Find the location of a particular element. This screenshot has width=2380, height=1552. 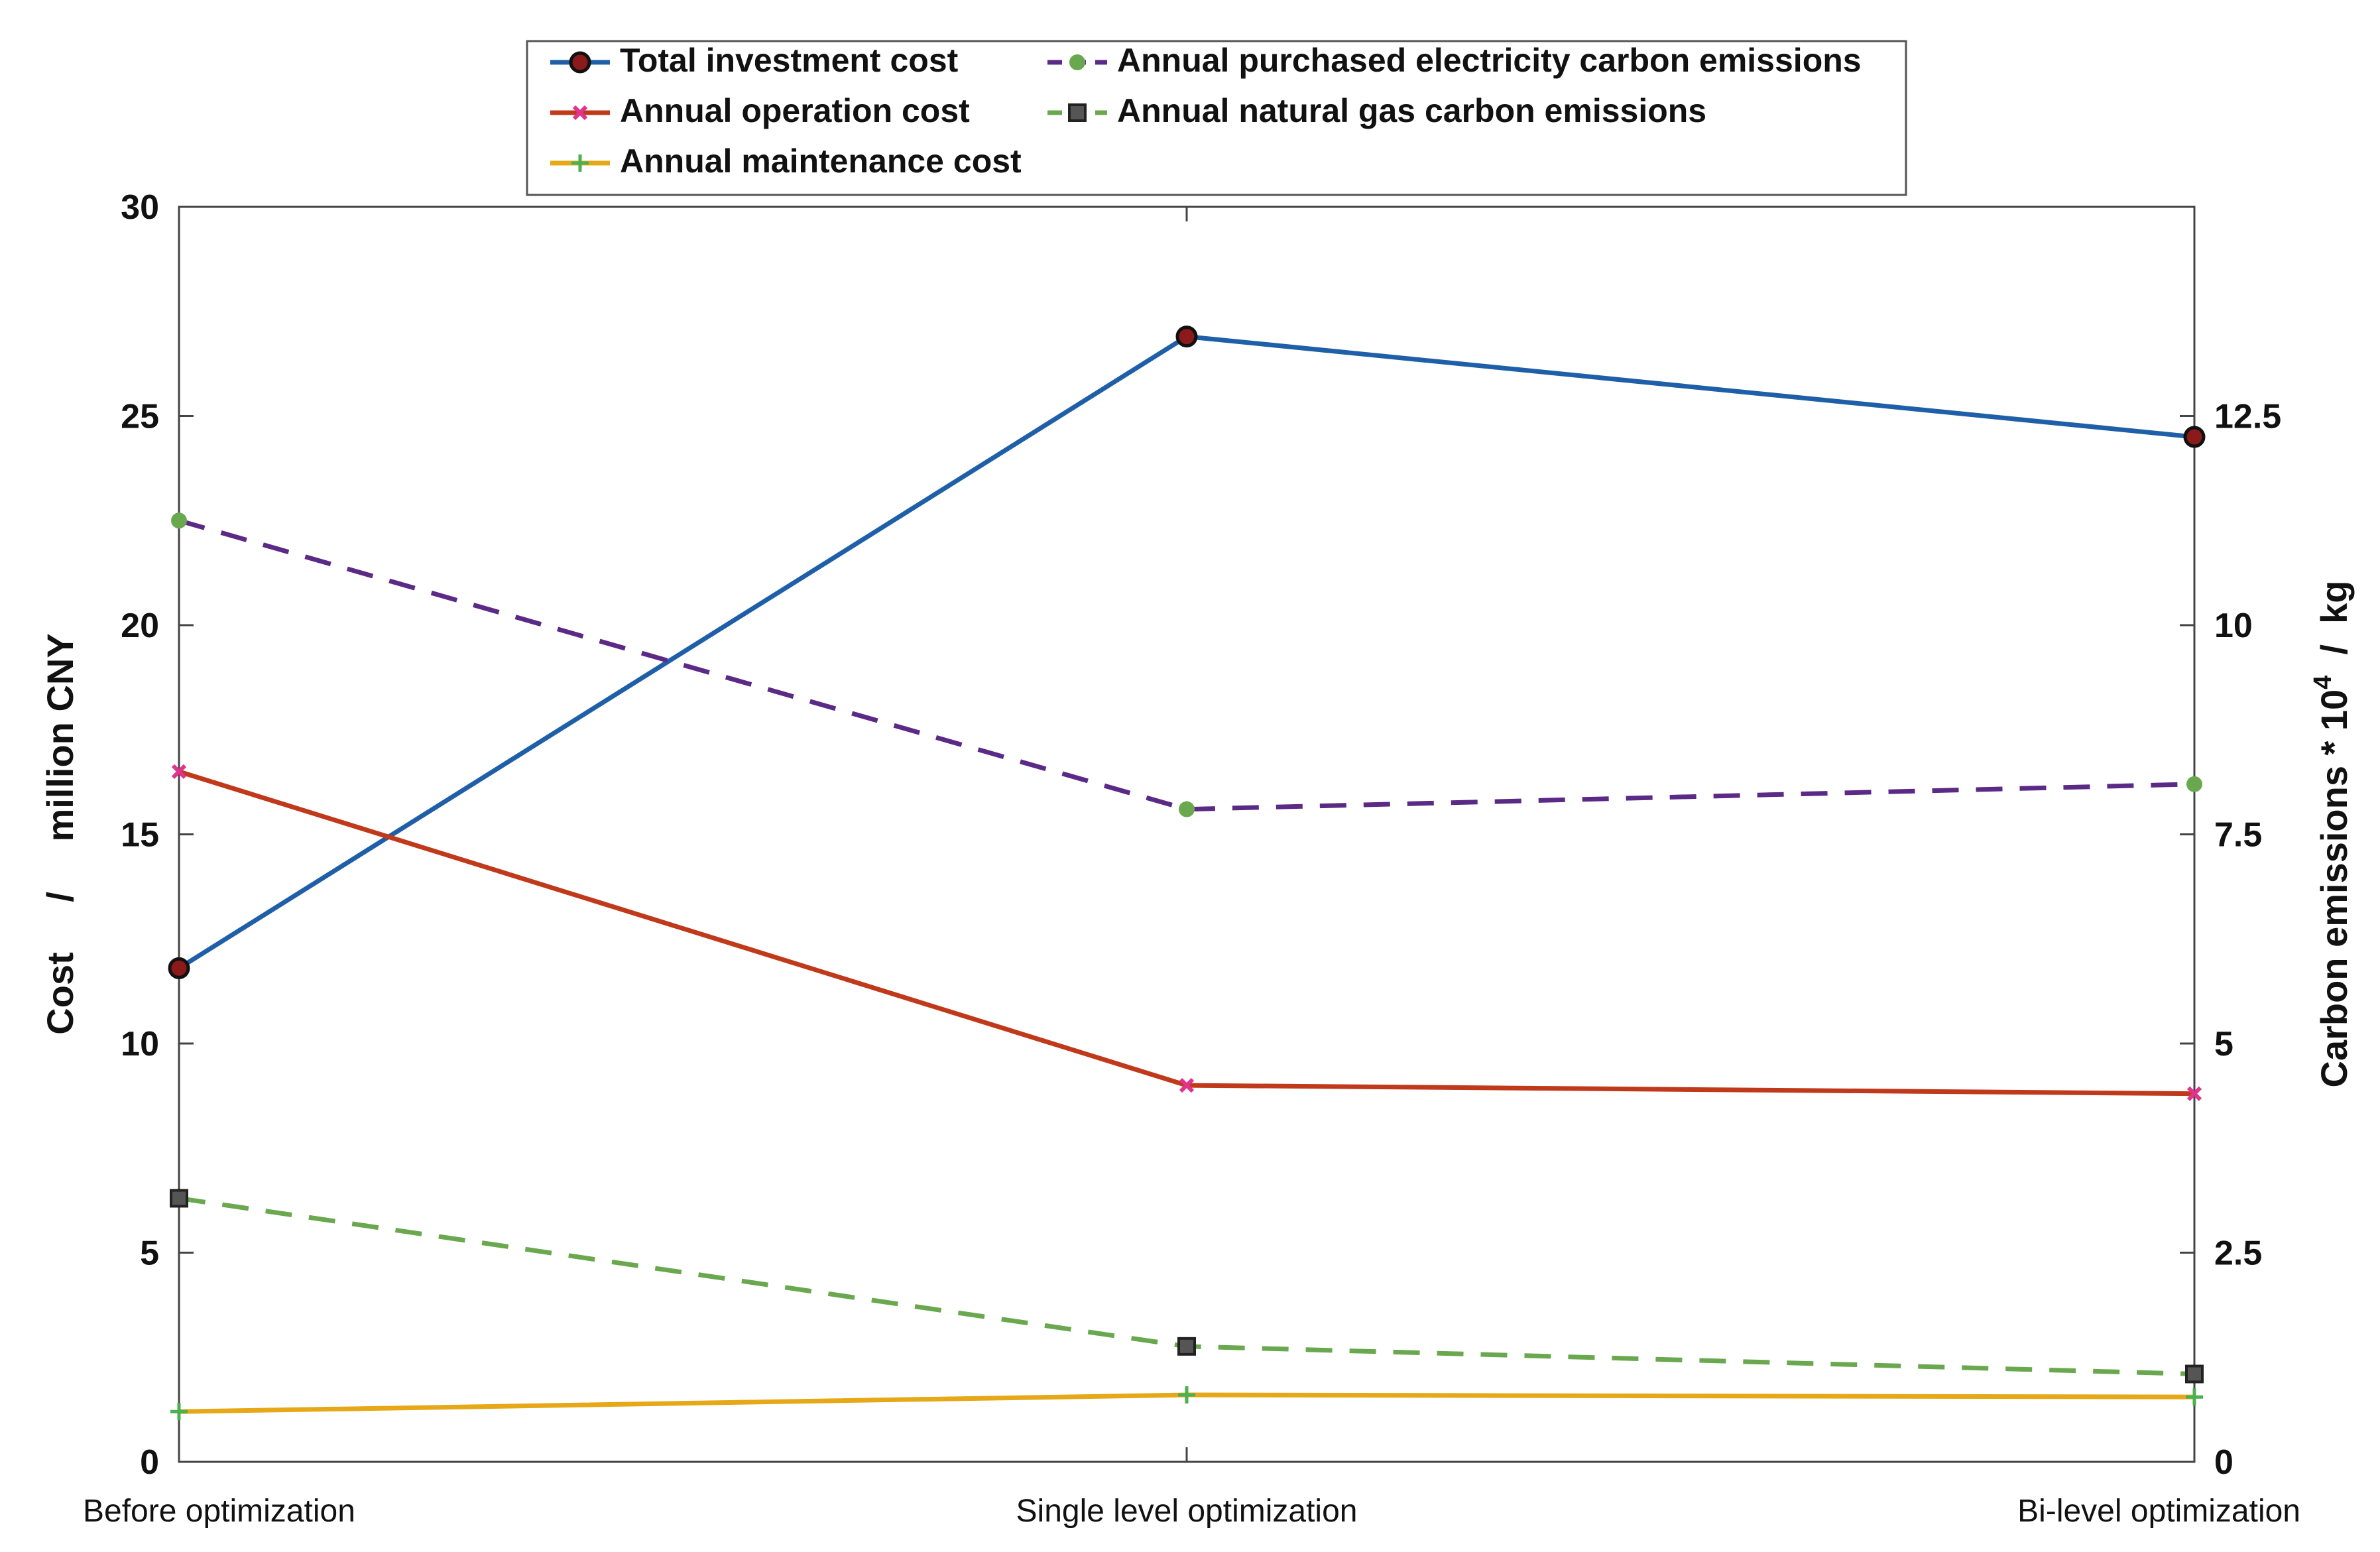

legend-box is located at coordinates (1216, 118).